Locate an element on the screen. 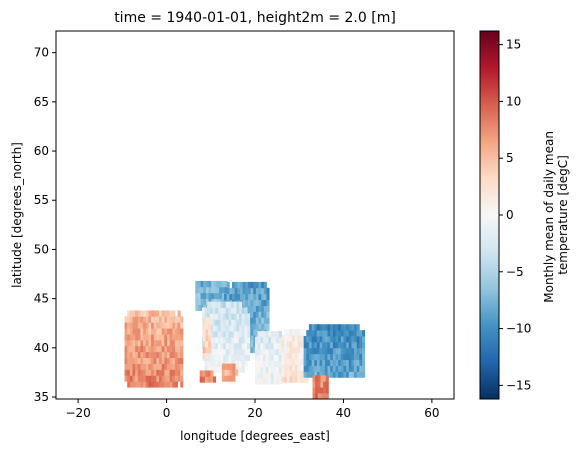 The image size is (582, 453). x-tick-label: 60 is located at coordinates (431, 413).